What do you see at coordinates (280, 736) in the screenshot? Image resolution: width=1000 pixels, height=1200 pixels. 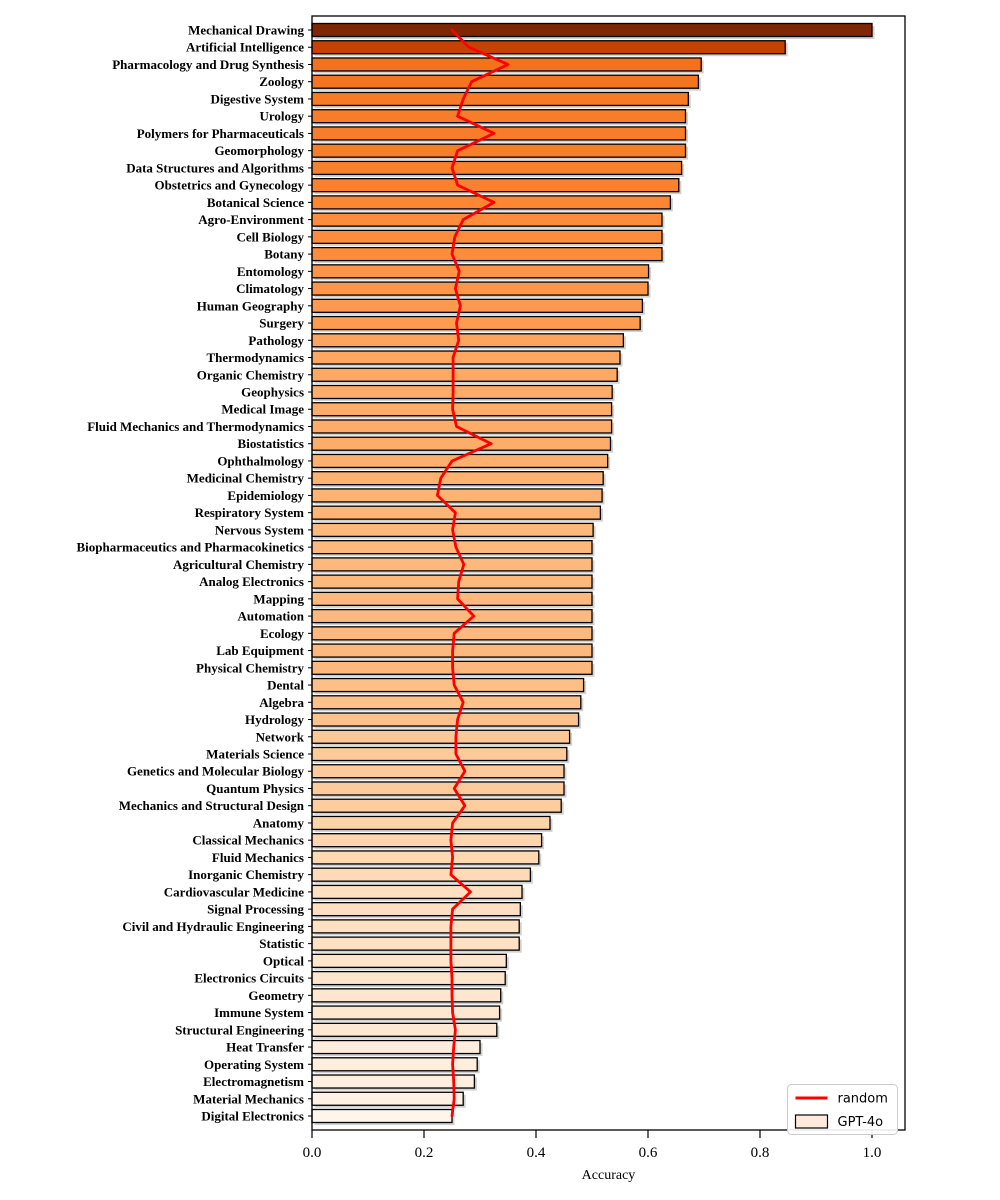 I see `category-label: Network` at bounding box center [280, 736].